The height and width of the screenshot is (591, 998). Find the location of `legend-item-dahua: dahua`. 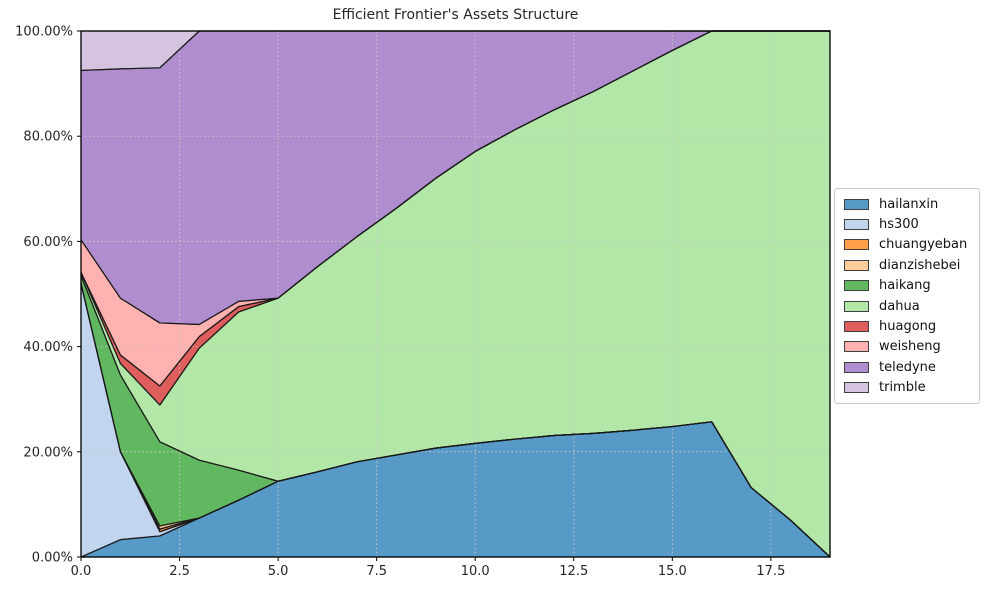

legend-item-dahua: dahua is located at coordinates (907, 306).